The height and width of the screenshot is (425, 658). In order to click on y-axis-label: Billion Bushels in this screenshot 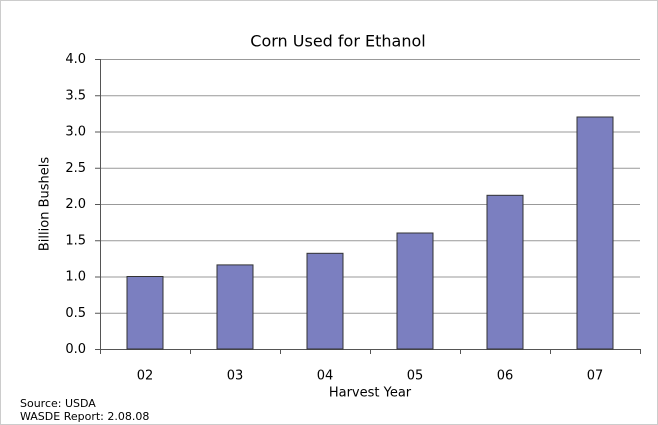, I will do `click(45, 204)`.